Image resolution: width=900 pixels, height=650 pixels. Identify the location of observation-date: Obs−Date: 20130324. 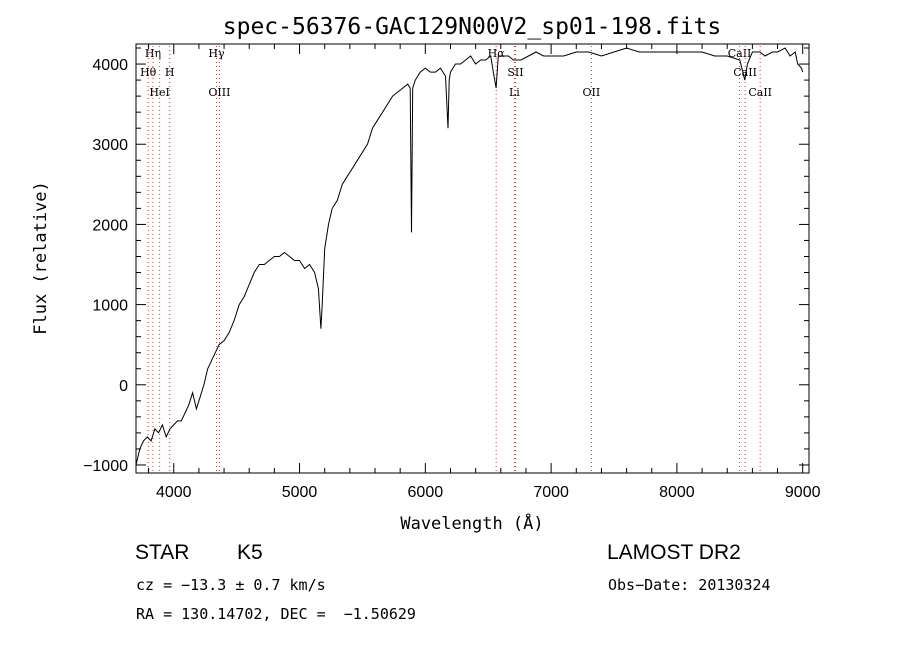
(689, 585).